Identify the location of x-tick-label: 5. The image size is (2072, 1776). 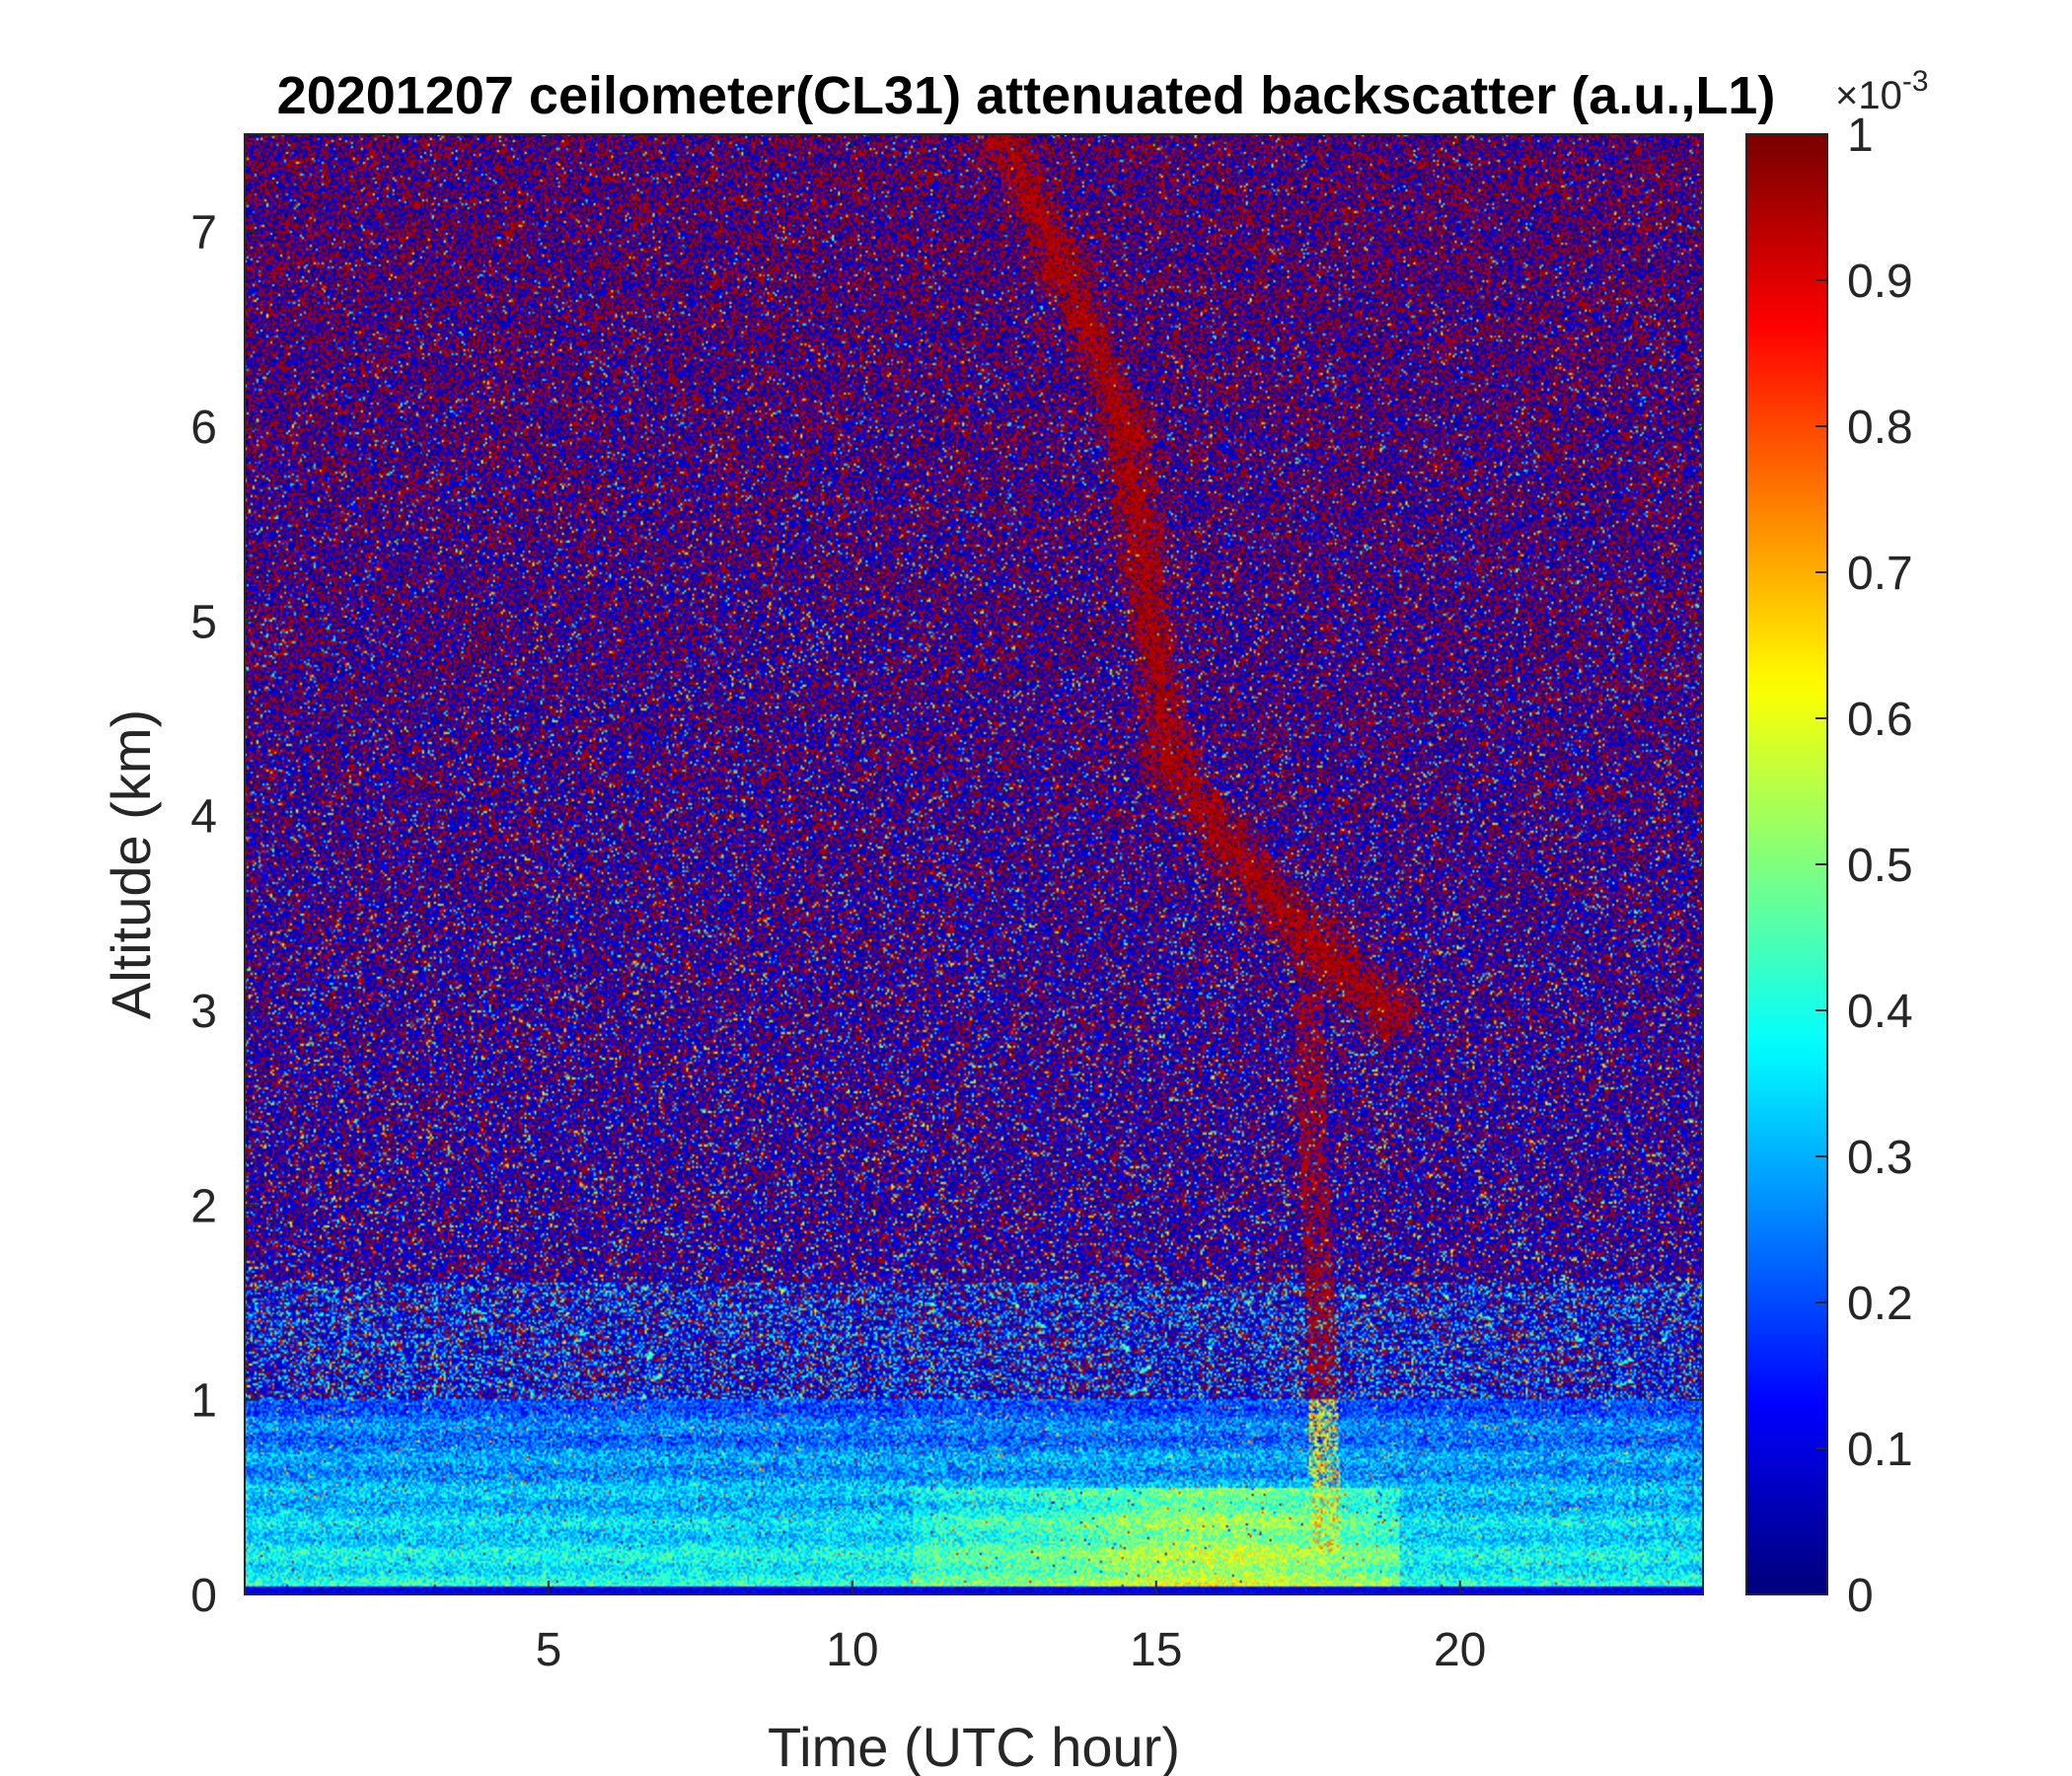
(549, 1650).